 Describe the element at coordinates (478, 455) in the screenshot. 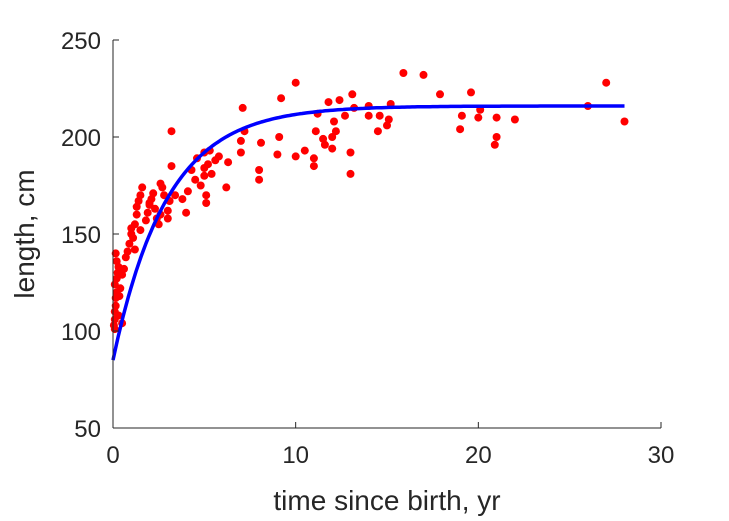

I see `x-tick-label: 20` at that location.